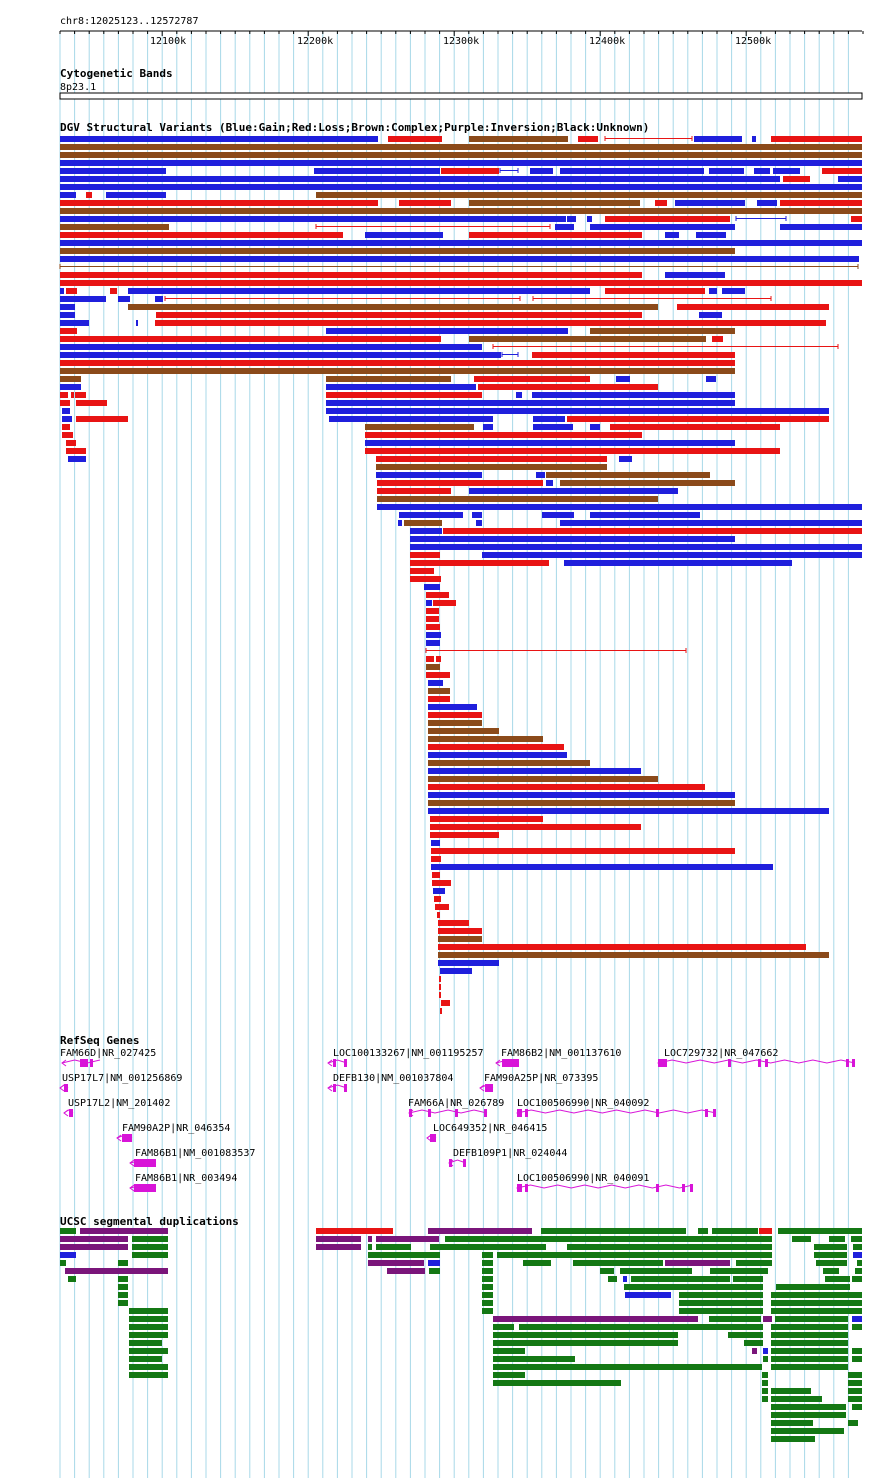 This screenshot has height=1478, width=890. I want to click on refseq-gene: FAM86B2|NM_001137610, so click(558, 1057).